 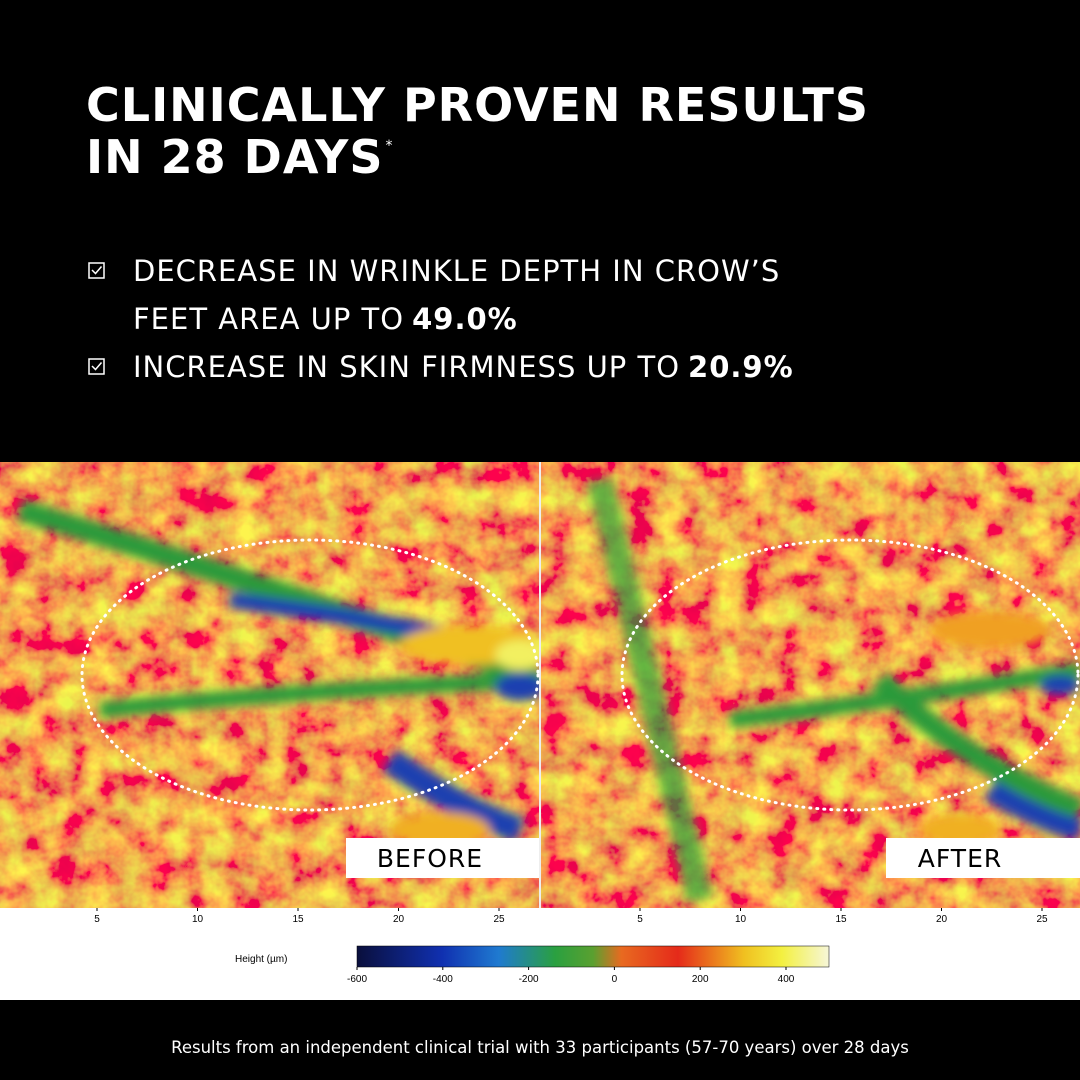 I want to click on asterisk: *, so click(x=388, y=146).